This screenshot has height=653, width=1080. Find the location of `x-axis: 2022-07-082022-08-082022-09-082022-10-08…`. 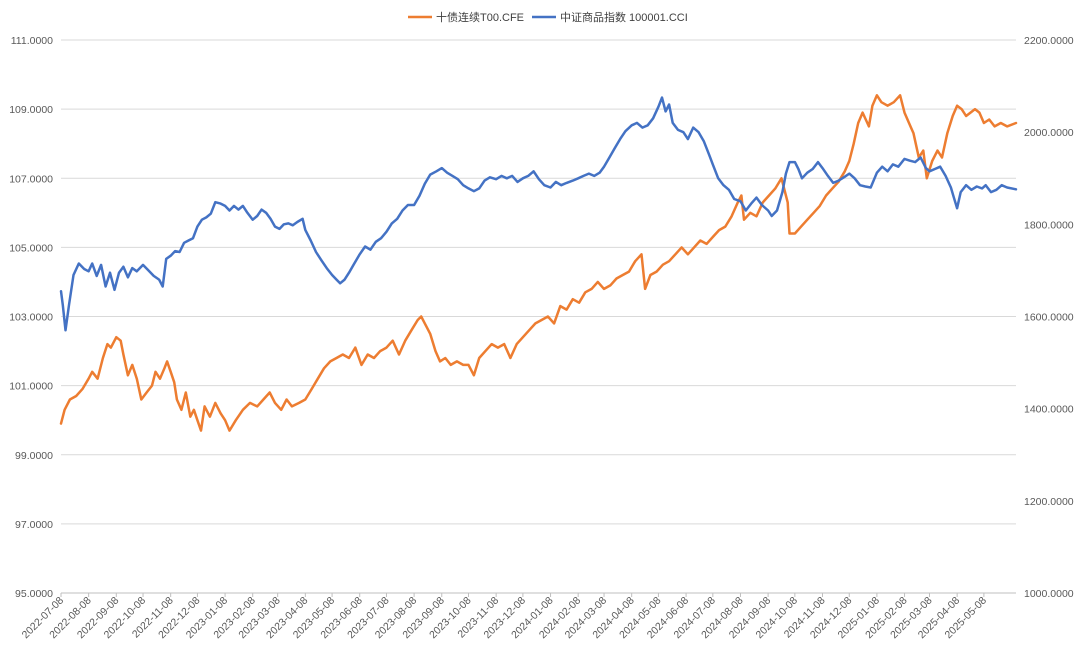

x-axis: 2022-07-082022-08-082022-09-082022-10-08… is located at coordinates (518, 616).